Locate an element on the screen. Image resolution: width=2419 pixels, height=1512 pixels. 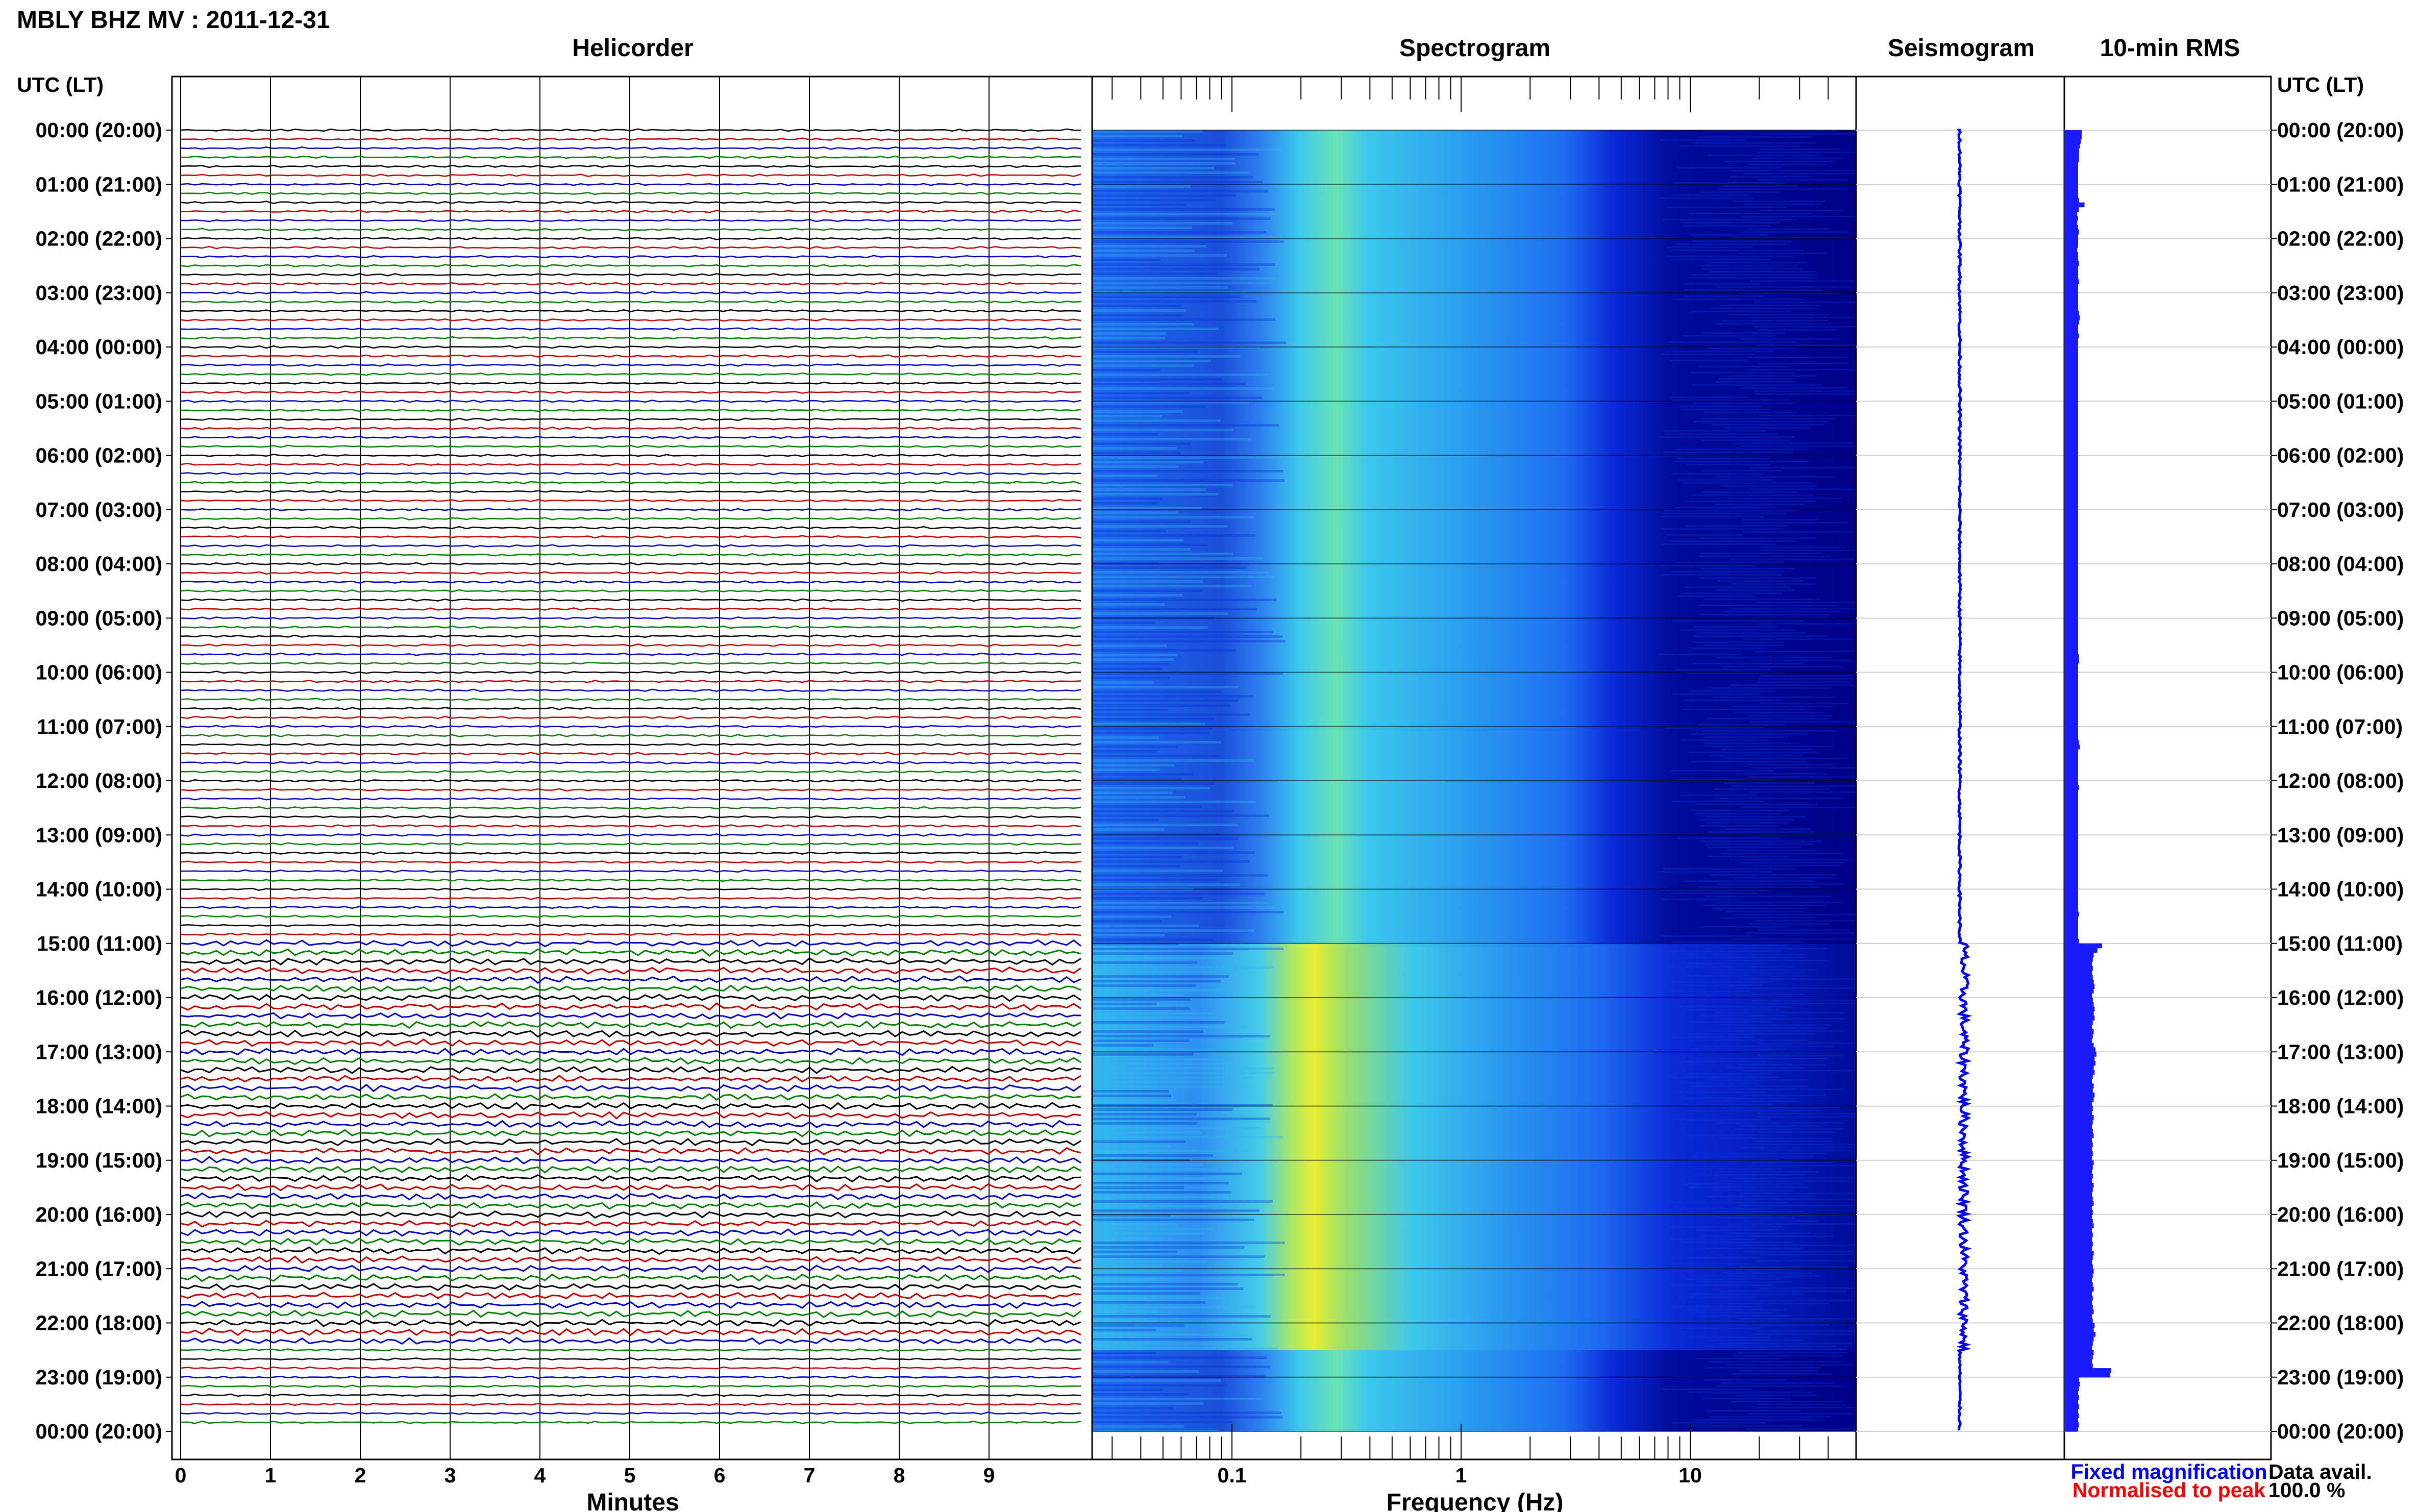
time-label-right: 16:00 (12:00) is located at coordinates (2340, 997).